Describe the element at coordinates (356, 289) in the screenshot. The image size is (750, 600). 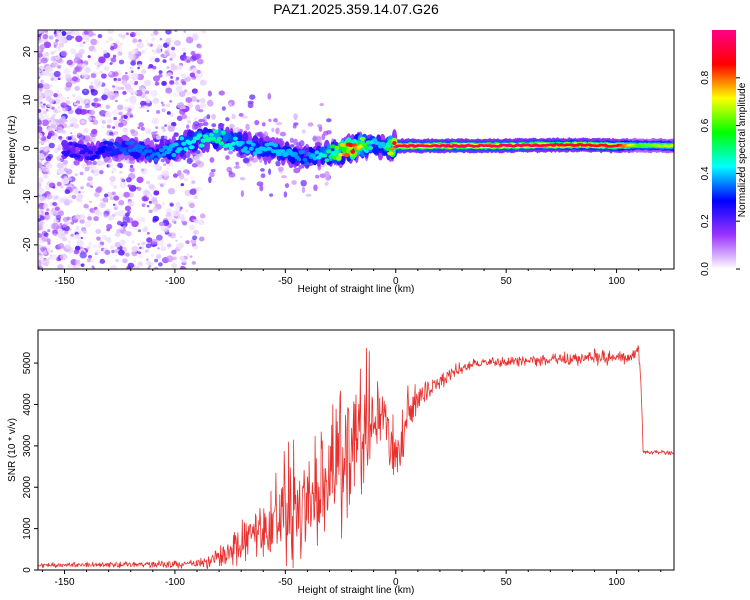
I see `spectrogram-x-label: Height of straight line (km)` at that location.